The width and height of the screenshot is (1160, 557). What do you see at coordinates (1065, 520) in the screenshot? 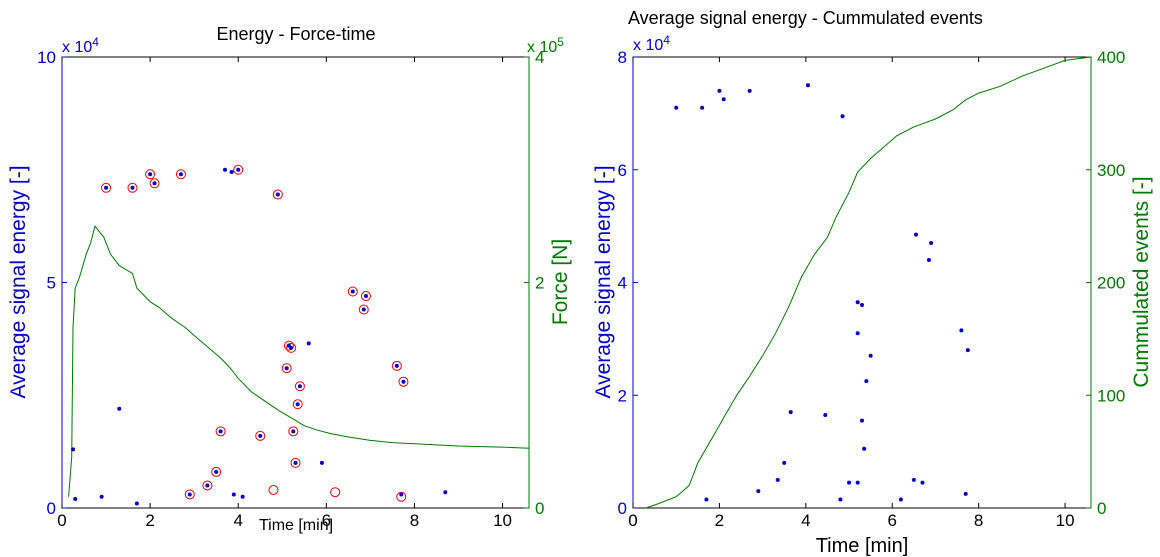
I see `x-tick-label: 10` at bounding box center [1065, 520].